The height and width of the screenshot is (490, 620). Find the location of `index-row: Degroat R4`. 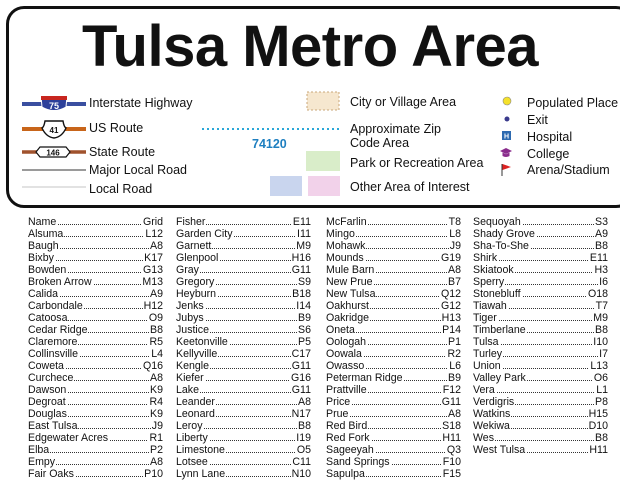

index-row: Degroat R4 is located at coordinates (95, 402).